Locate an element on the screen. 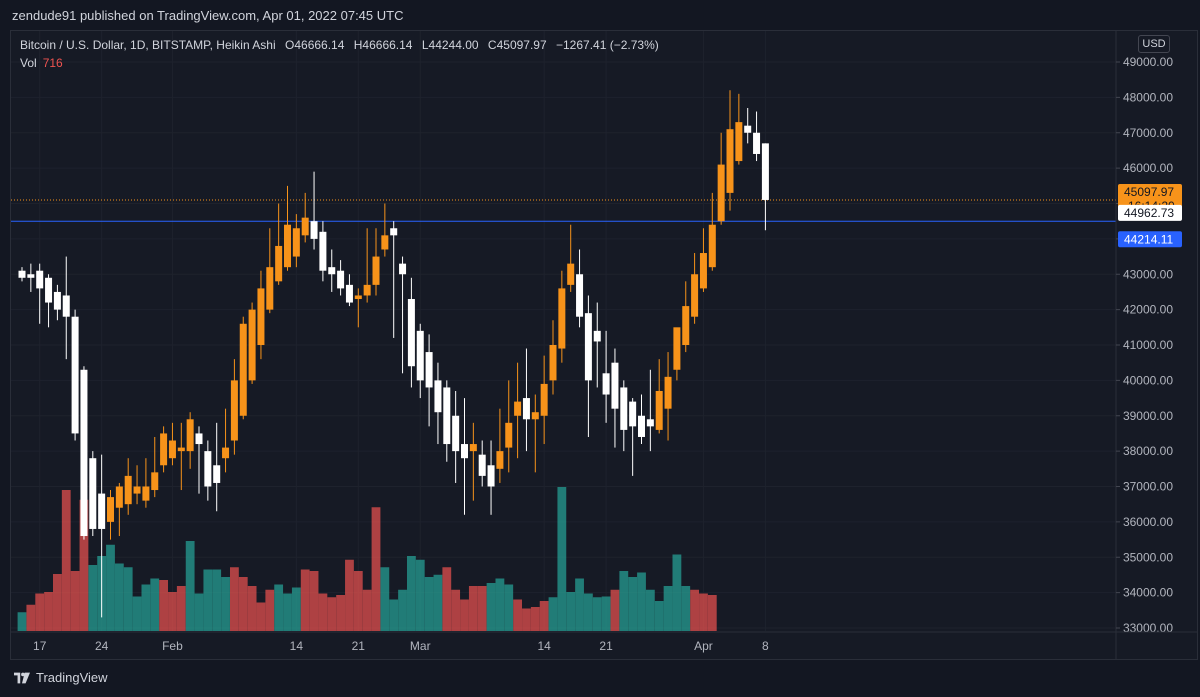 The width and height of the screenshot is (1200, 697). x-tick-label: Apr is located at coordinates (703, 646).